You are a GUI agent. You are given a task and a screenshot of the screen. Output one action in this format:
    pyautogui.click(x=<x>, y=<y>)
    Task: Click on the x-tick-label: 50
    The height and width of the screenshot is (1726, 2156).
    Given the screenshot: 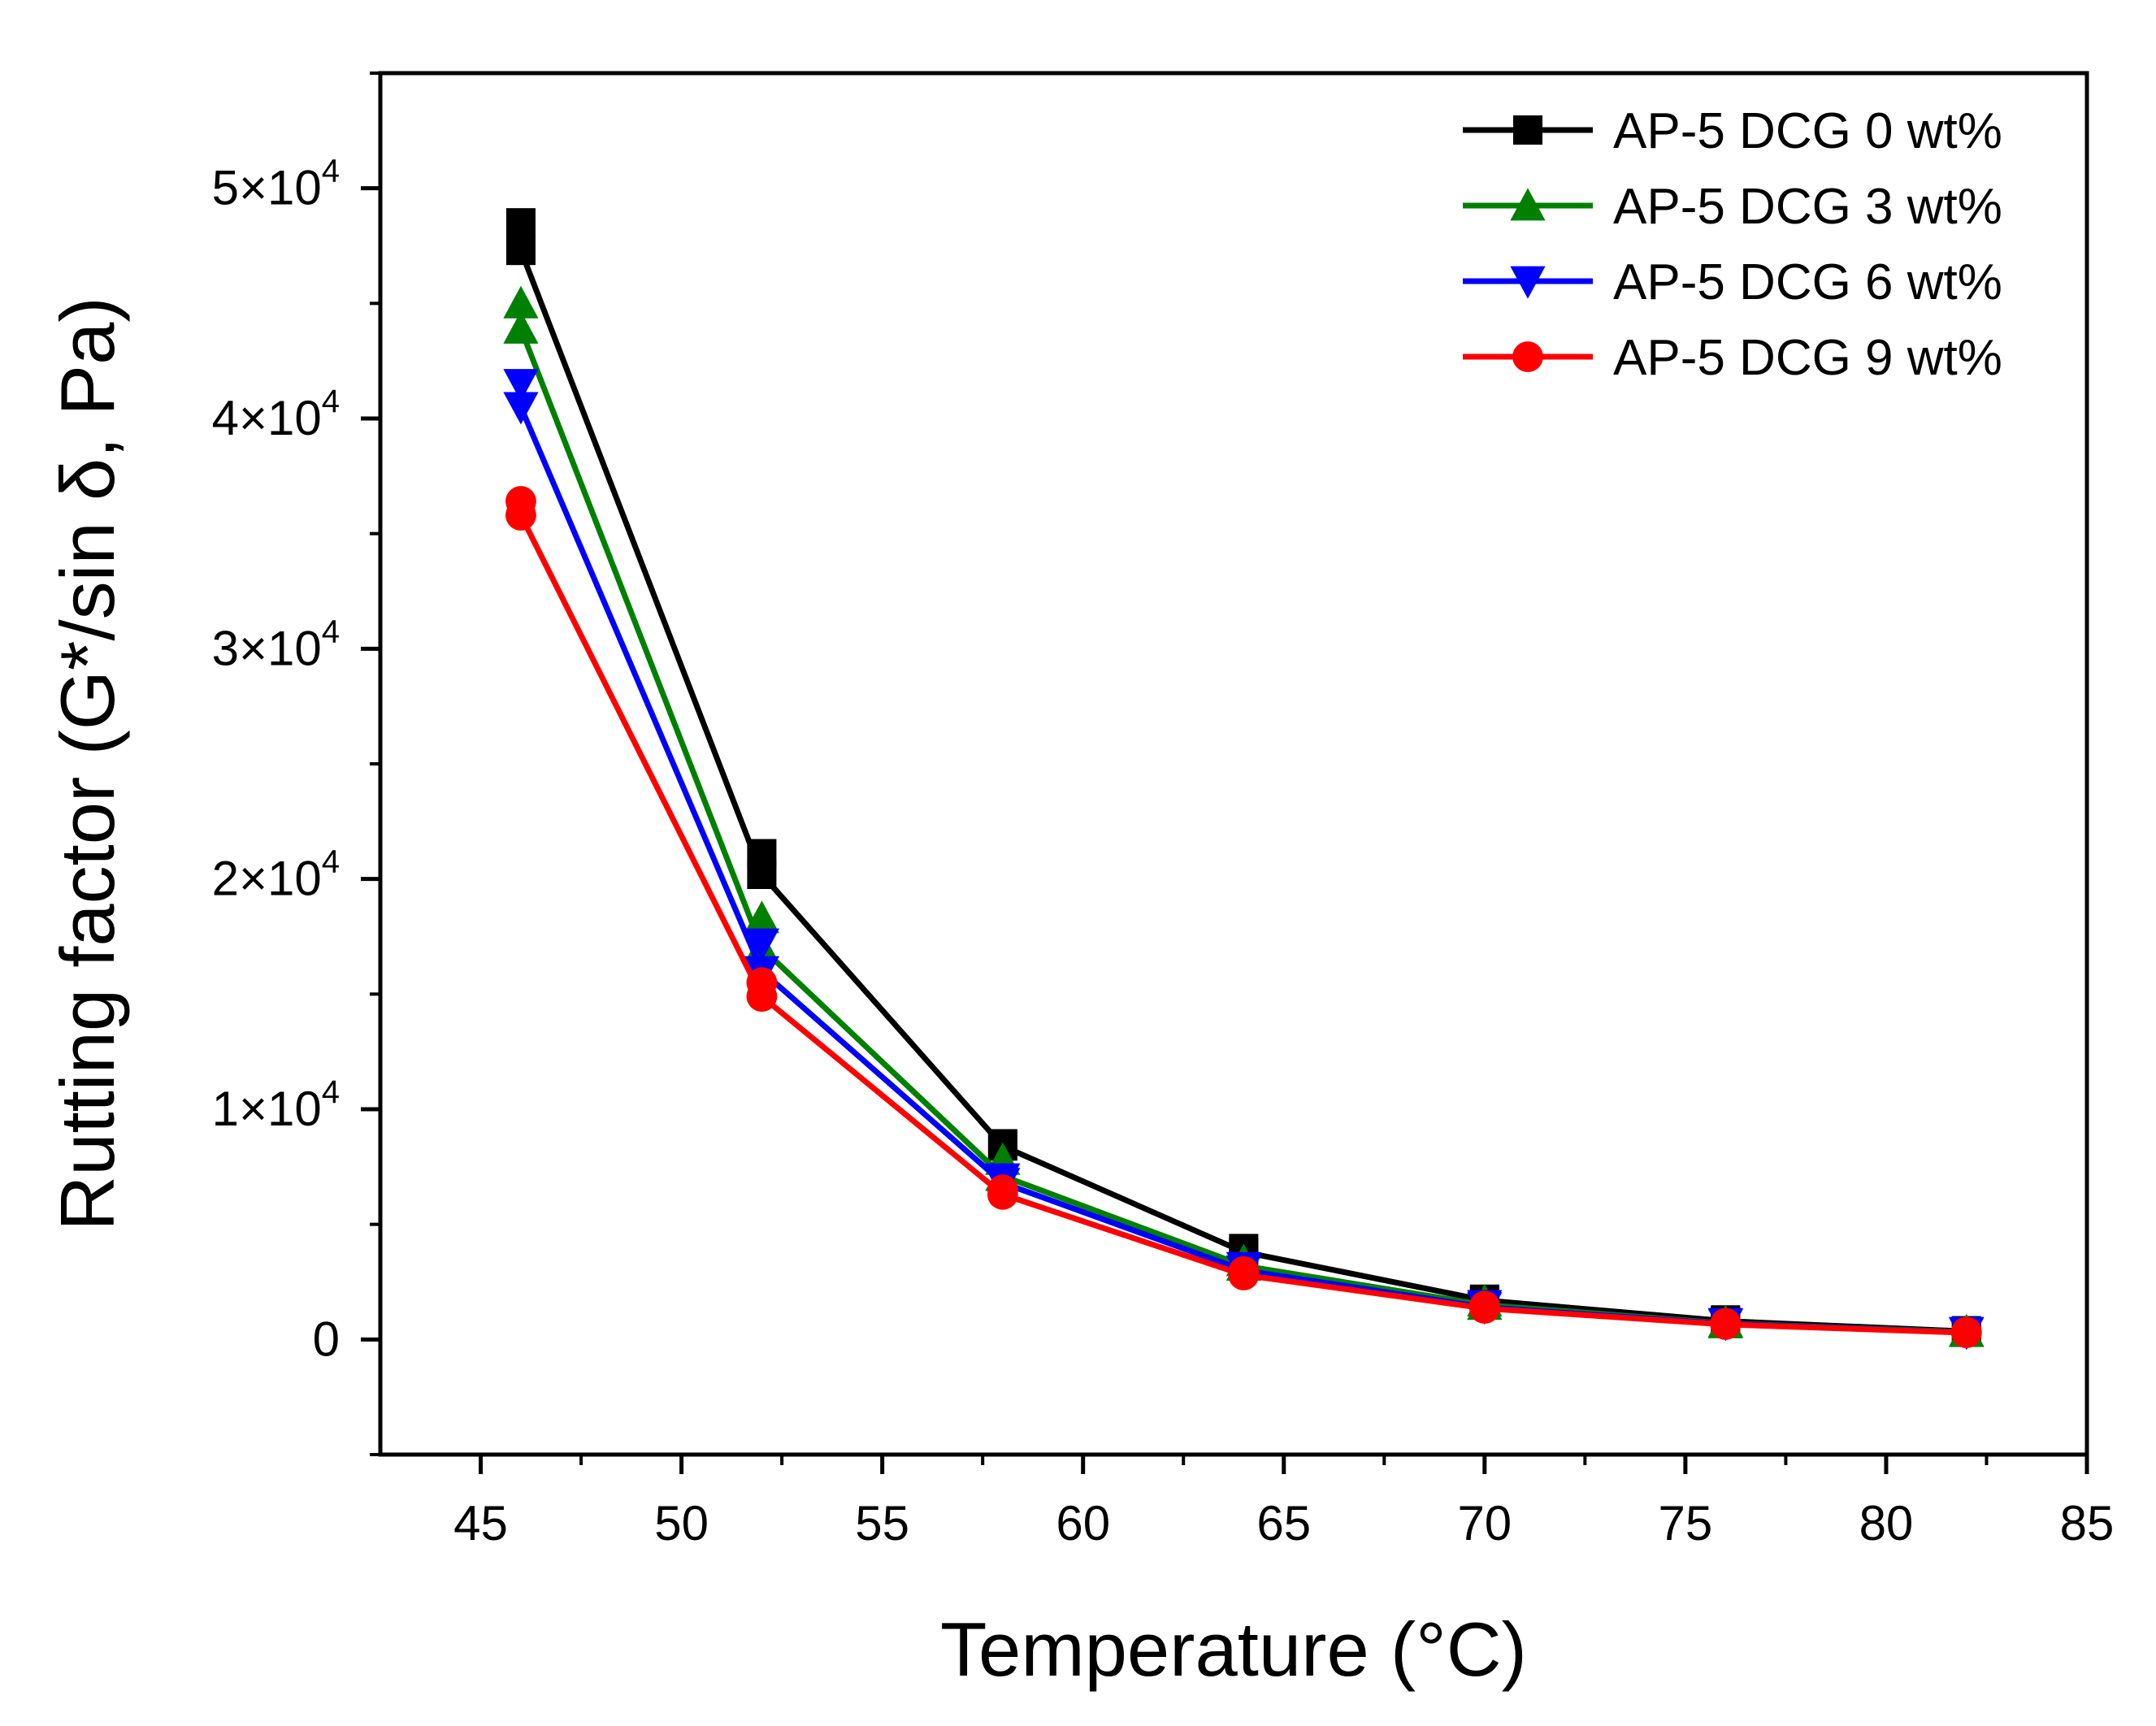 What is the action you would take?
    pyautogui.click(x=682, y=1523)
    